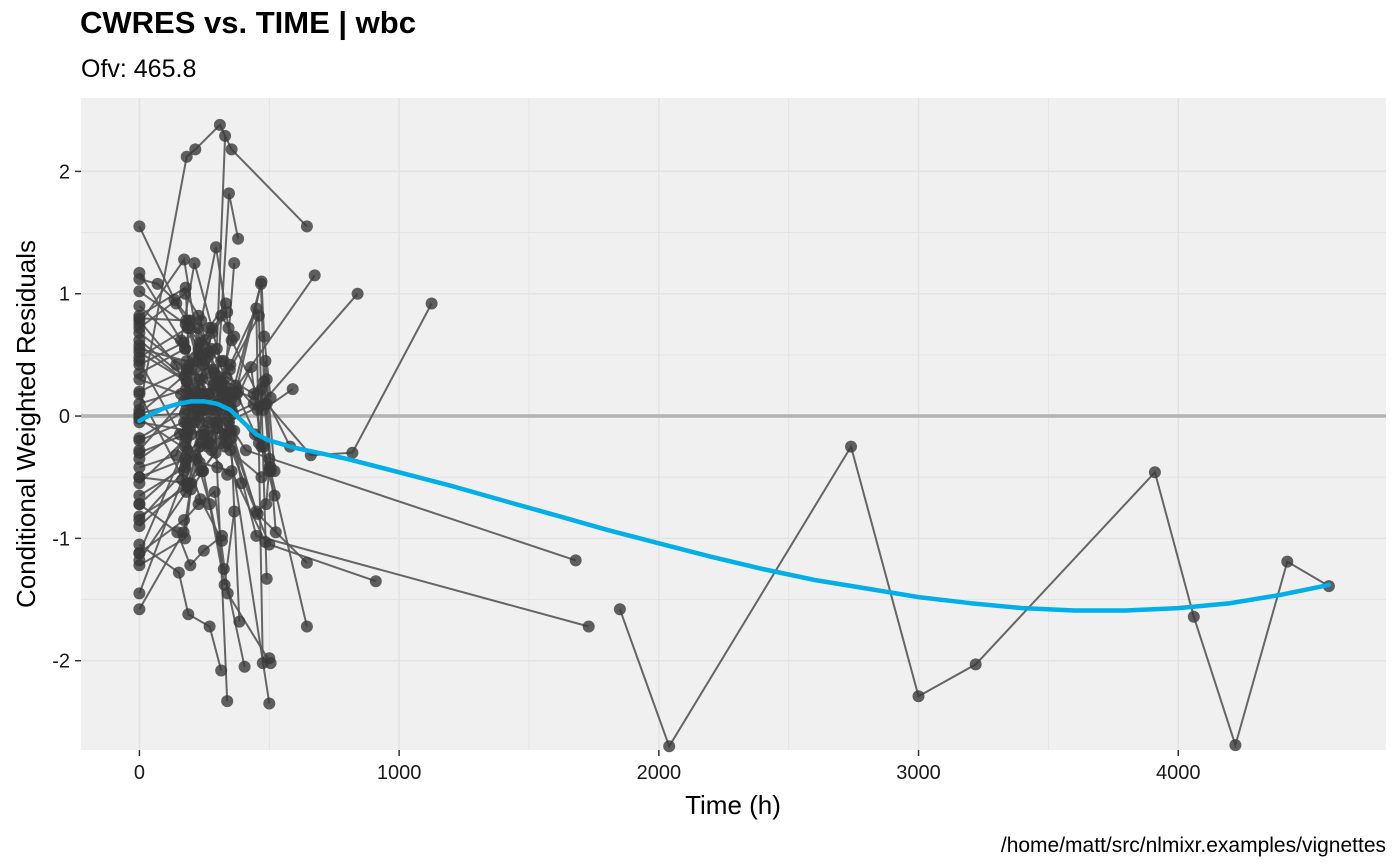 The image size is (1400, 865). Describe the element at coordinates (64, 172) in the screenshot. I see `y-tick-label: 2` at that location.